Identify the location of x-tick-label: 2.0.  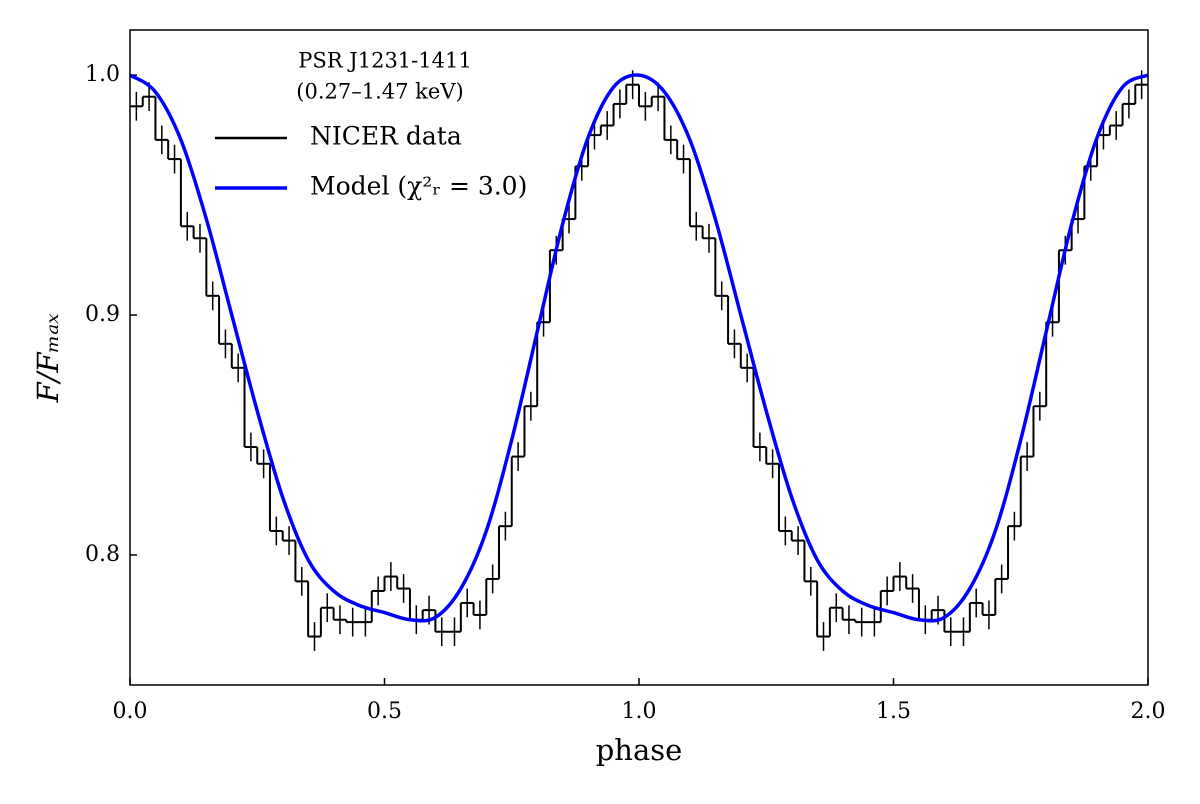
(1148, 711).